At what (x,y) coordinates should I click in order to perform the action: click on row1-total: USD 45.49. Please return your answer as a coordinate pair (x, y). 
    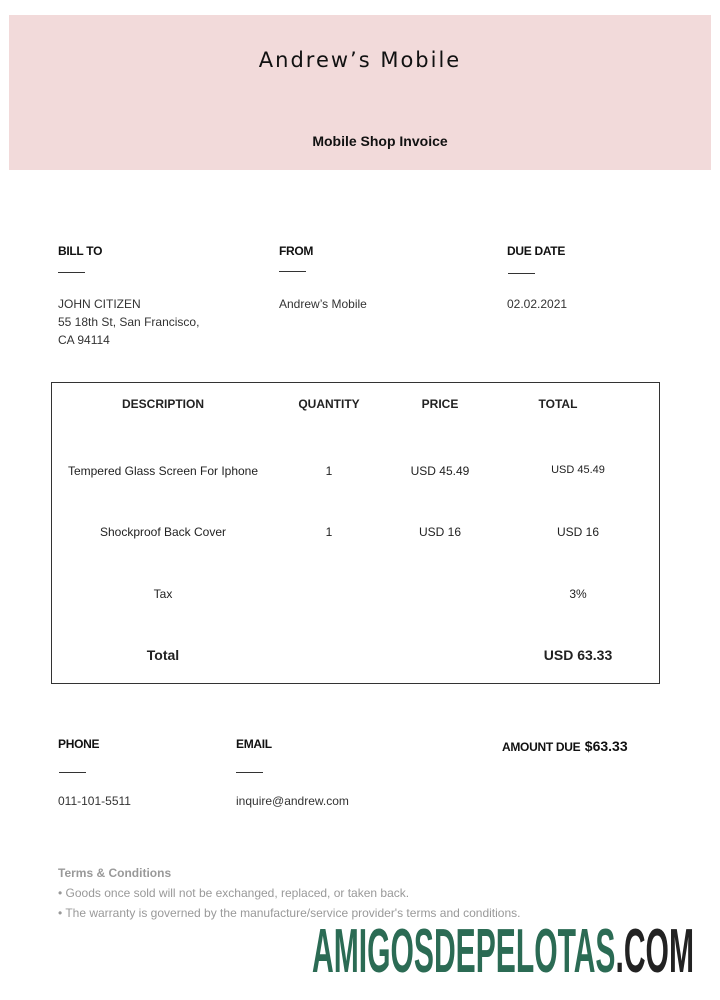
    Looking at the image, I should click on (578, 470).